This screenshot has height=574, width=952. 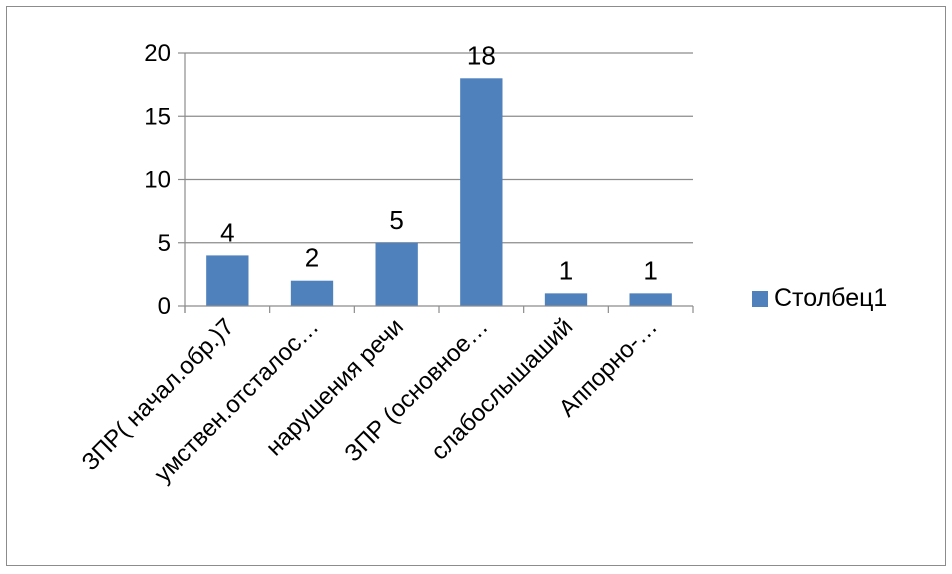 I want to click on legend-swatch, so click(x=760, y=298).